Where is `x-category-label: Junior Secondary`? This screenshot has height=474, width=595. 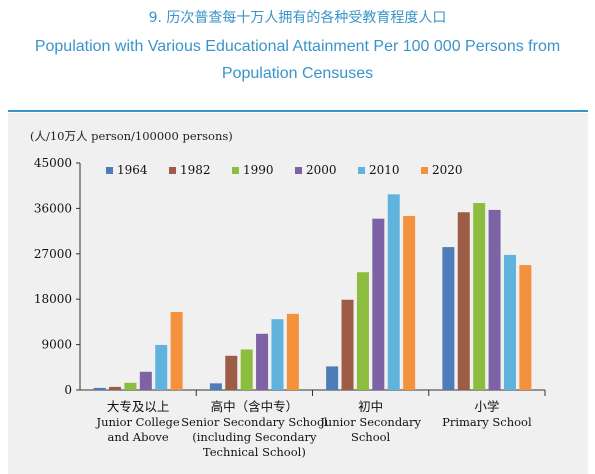
x-category-label: Junior Secondary is located at coordinates (370, 422).